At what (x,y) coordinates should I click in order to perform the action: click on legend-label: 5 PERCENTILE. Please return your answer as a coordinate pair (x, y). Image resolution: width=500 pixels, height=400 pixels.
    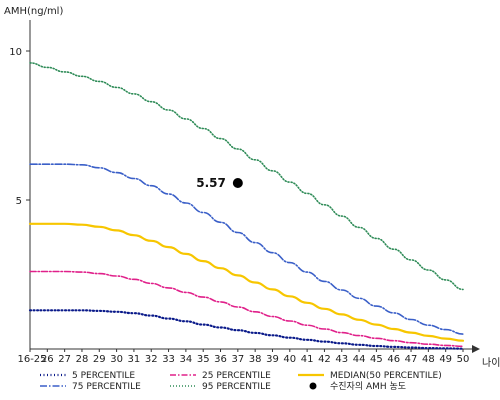
    Looking at the image, I should click on (103, 376).